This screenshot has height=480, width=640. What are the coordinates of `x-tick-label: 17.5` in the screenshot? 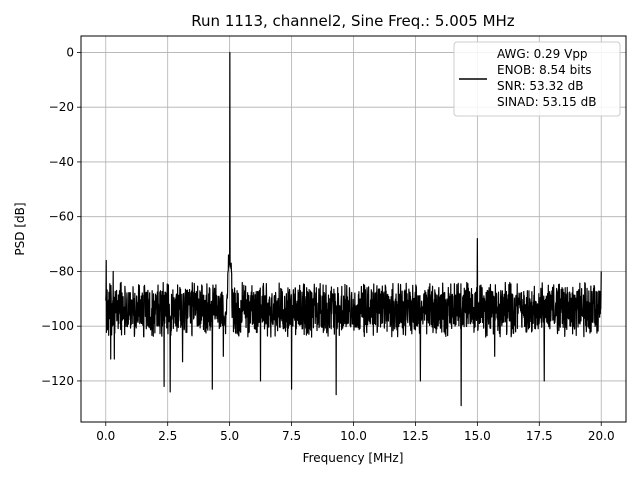 It's located at (539, 436).